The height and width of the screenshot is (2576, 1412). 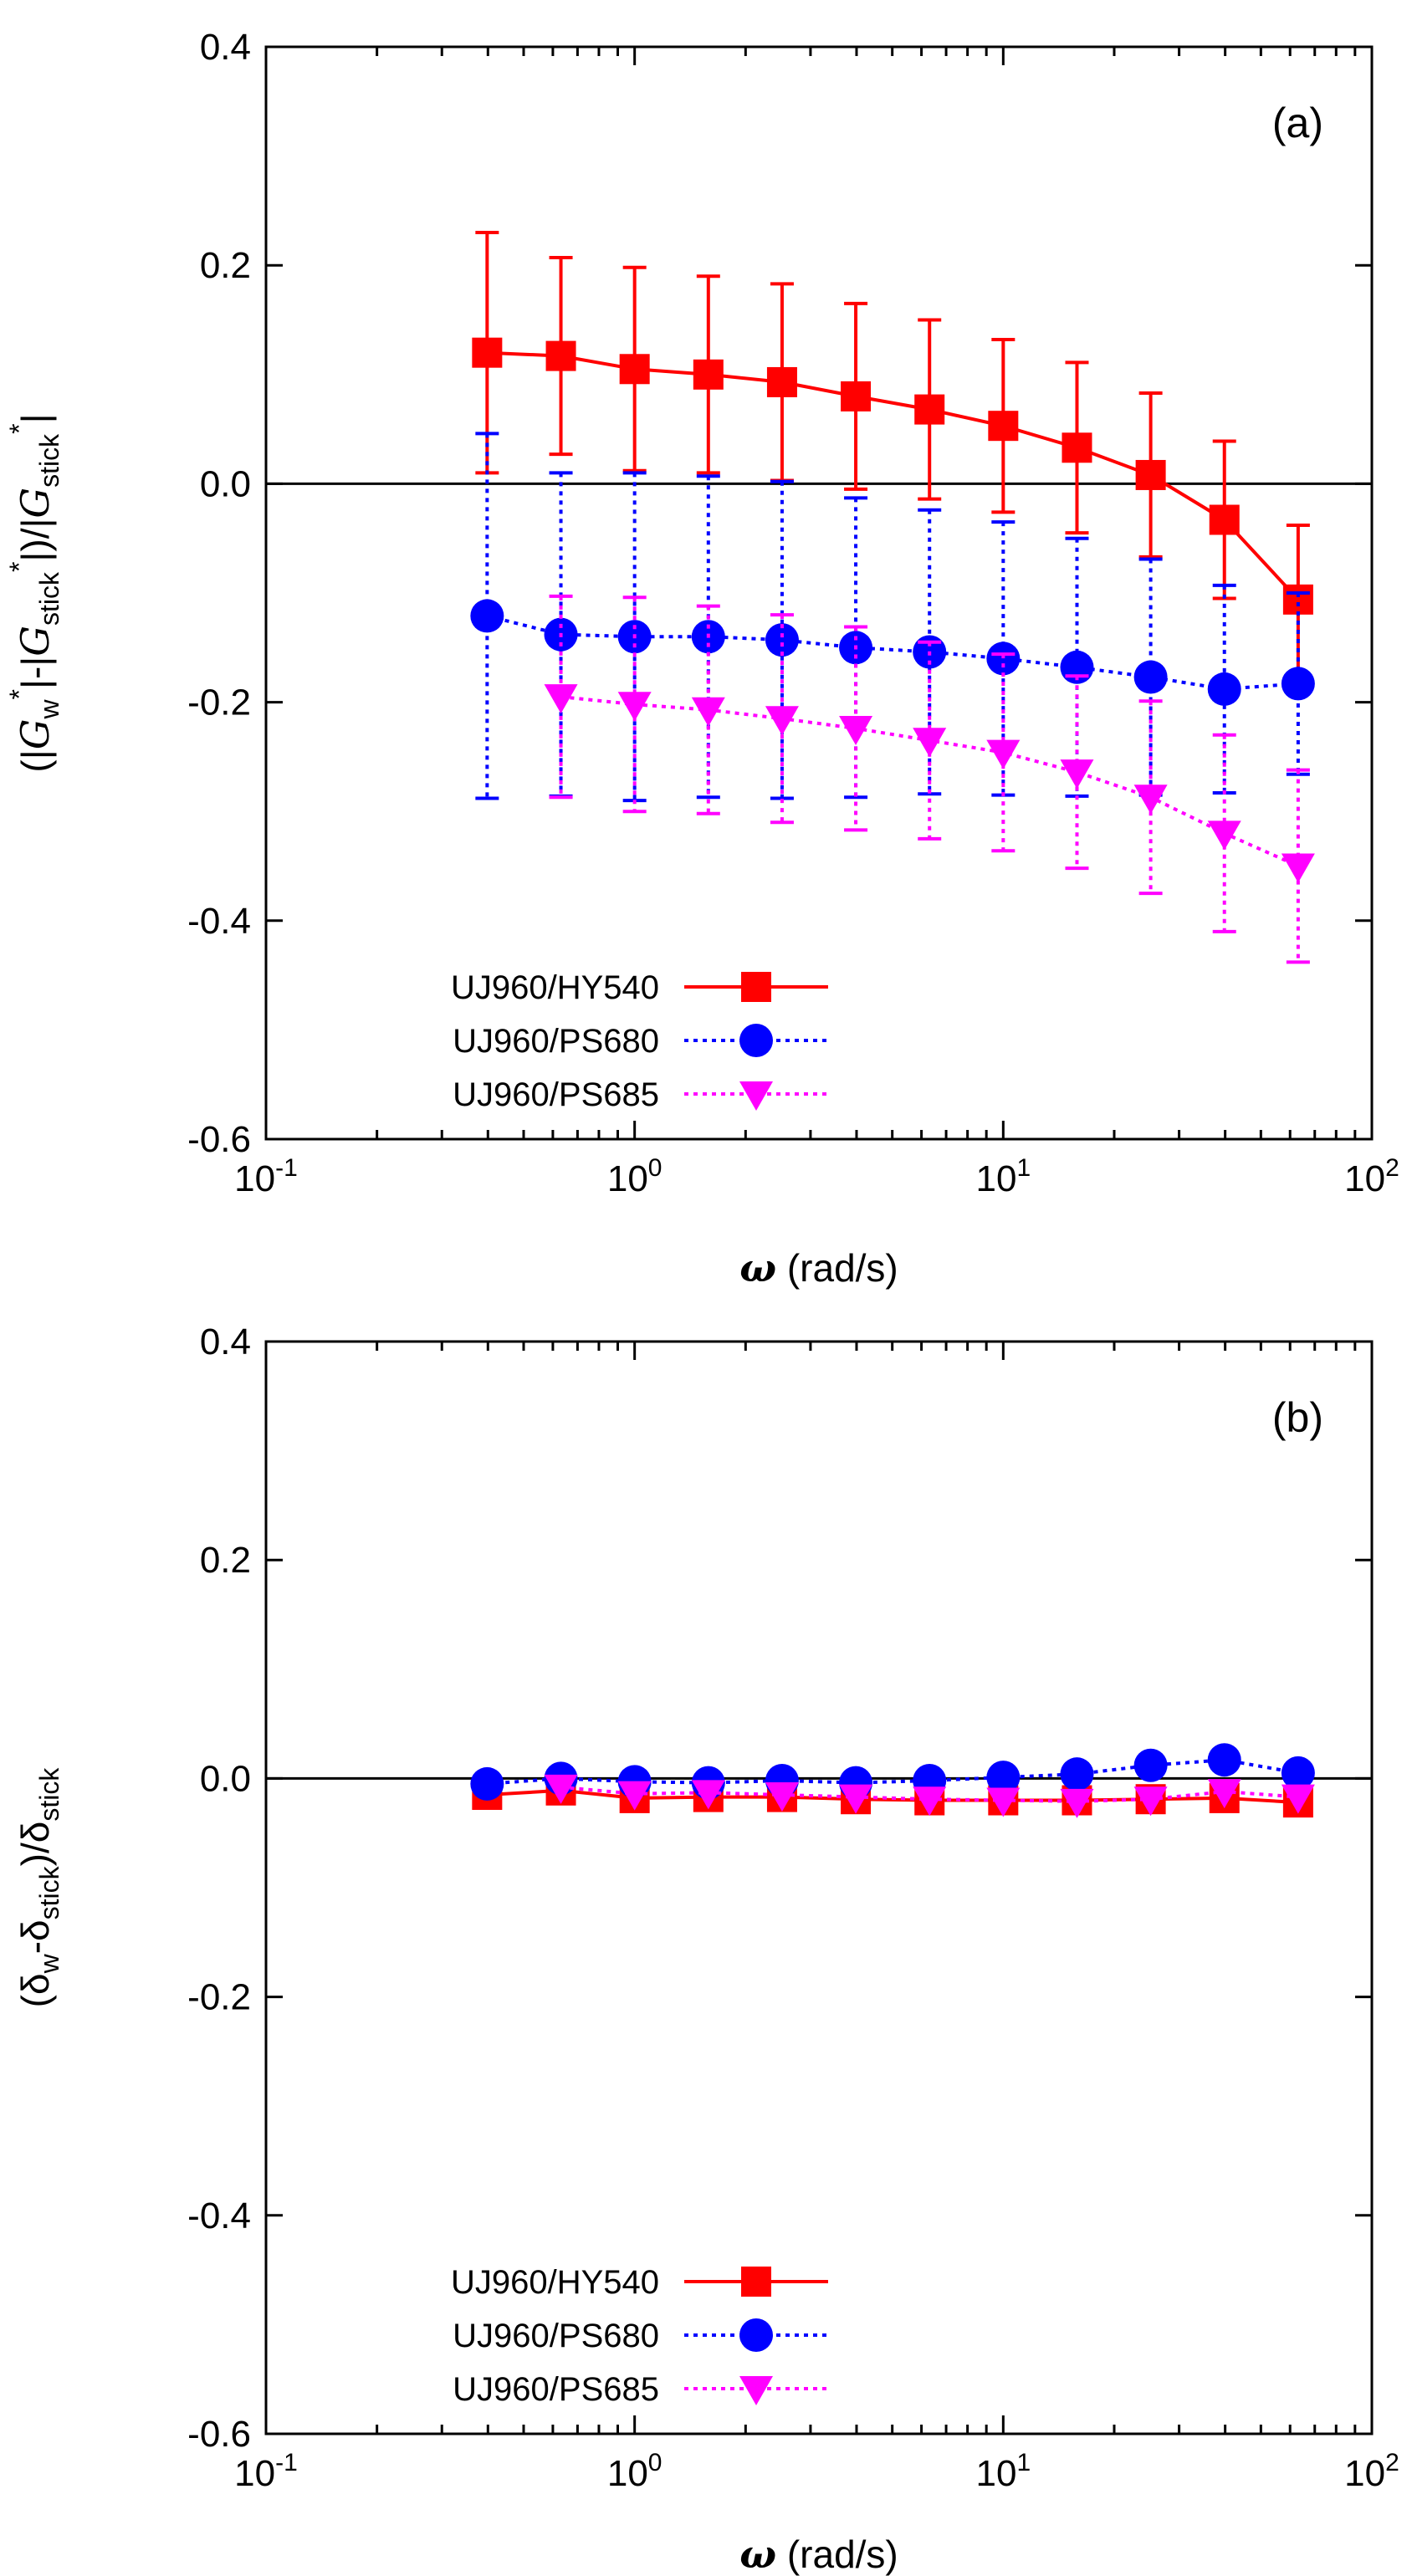 What do you see at coordinates (34, 592) in the screenshot?
I see `y-axis-label: (|Gw*|-|Gstick*|)/|Gstick*|` at bounding box center [34, 592].